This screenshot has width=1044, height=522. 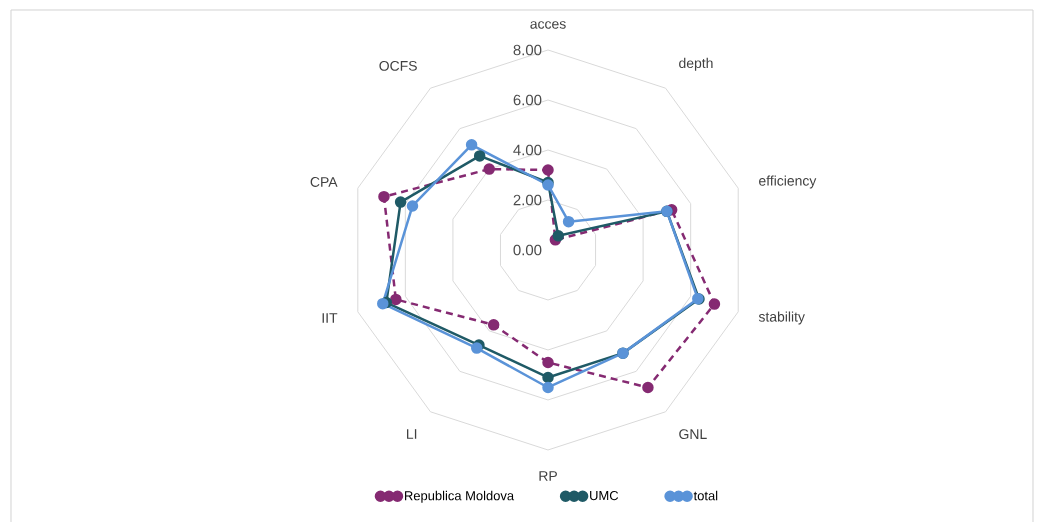 I want to click on spoke-label: efficiency, so click(x=788, y=182).